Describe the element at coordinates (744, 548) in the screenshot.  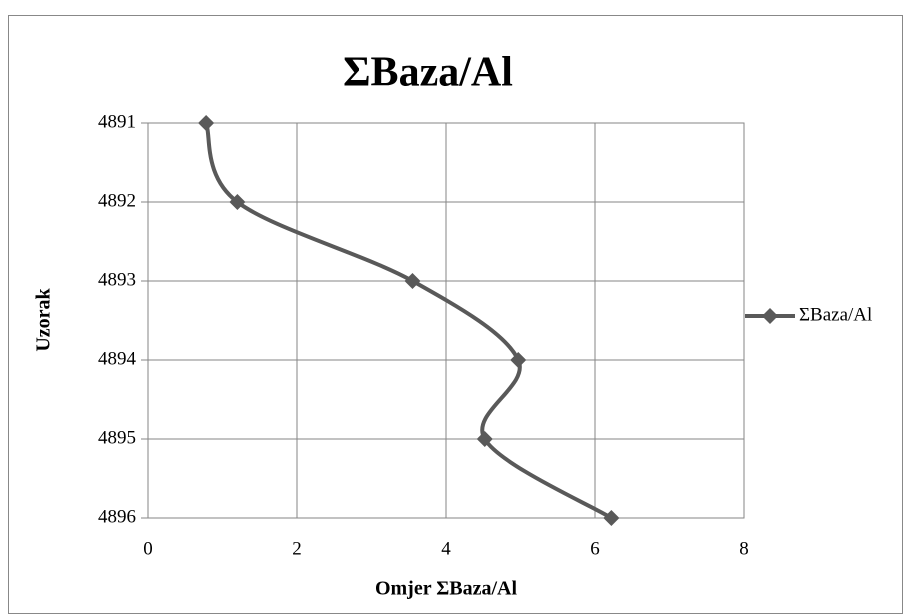
I see `x-tick-label: 8` at that location.